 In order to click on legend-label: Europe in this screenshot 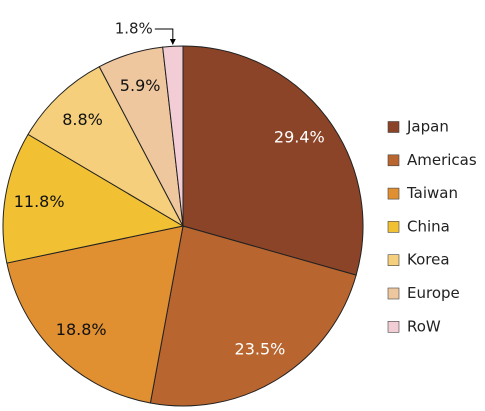, I will do `click(433, 293)`.